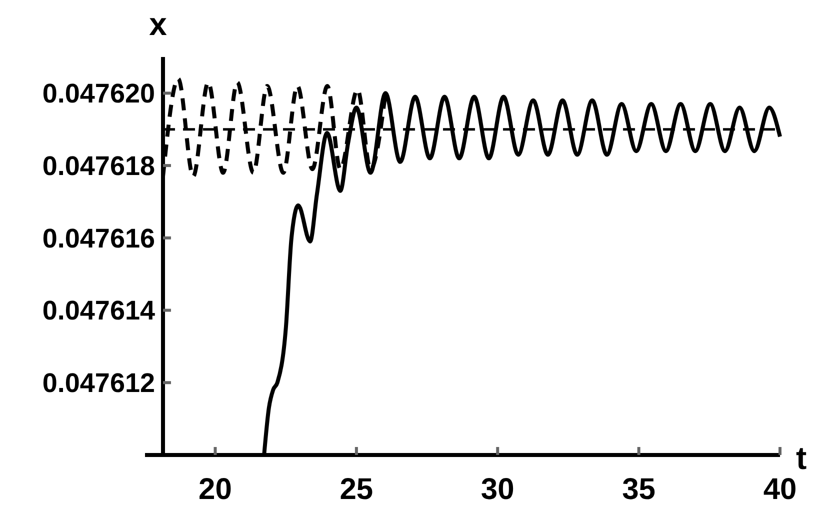 This screenshot has height=511, width=825. Describe the element at coordinates (639, 489) in the screenshot. I see `x-tick-label: 35` at that location.